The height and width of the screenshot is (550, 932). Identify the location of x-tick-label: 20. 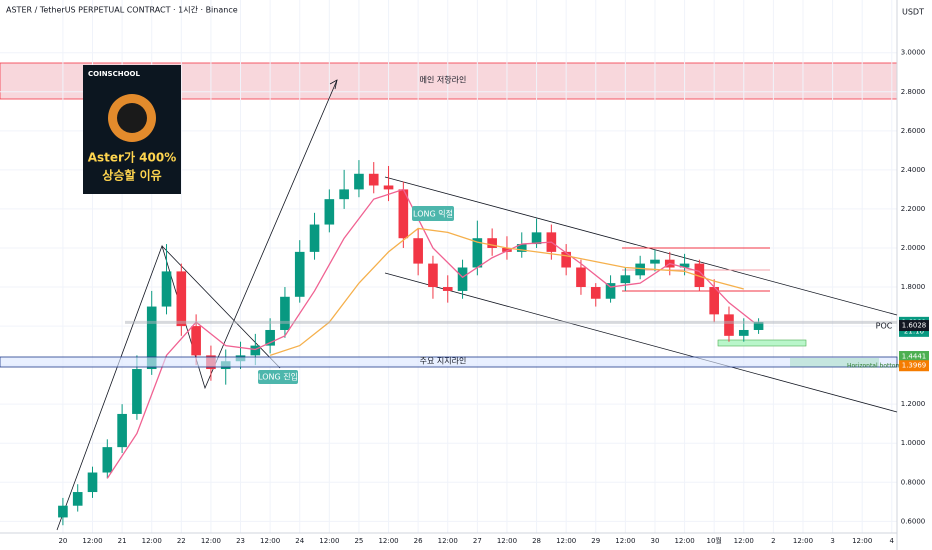
(62, 541).